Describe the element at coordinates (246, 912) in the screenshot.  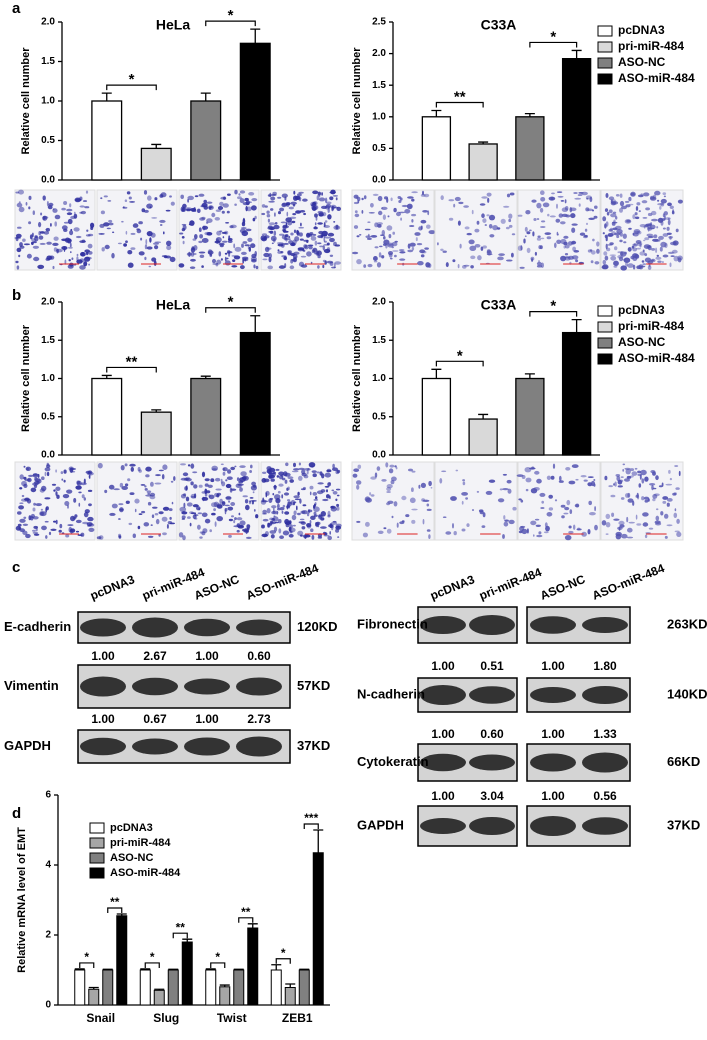
I see `significance-label: **` at that location.